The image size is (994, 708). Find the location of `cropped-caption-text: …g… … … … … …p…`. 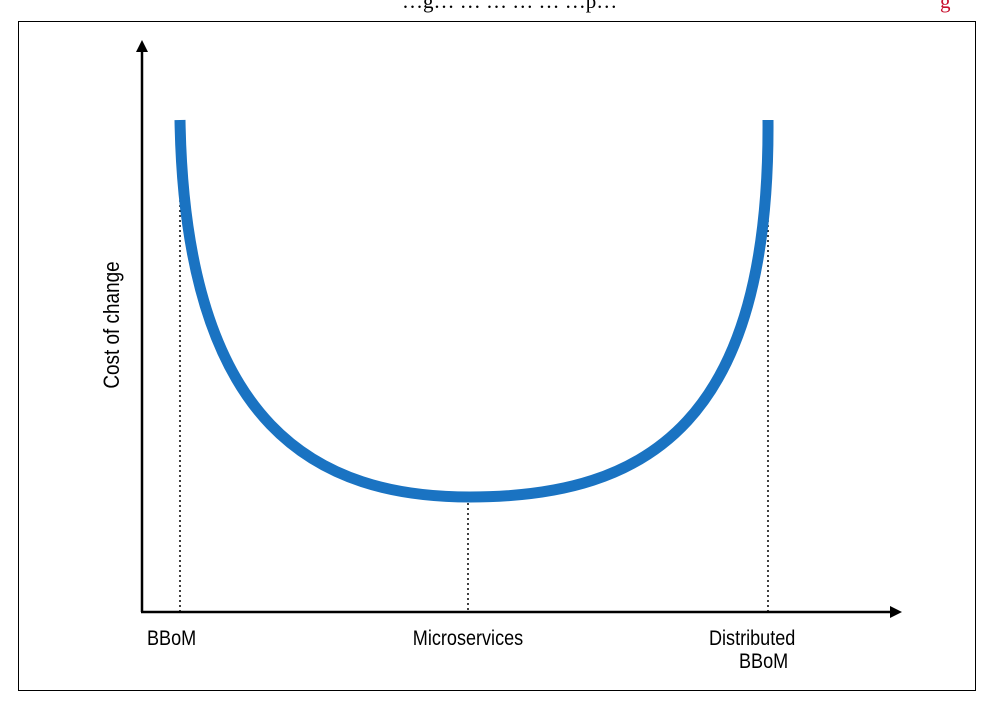

cropped-caption-text: …g… … … … … …p… is located at coordinates (510, 6).